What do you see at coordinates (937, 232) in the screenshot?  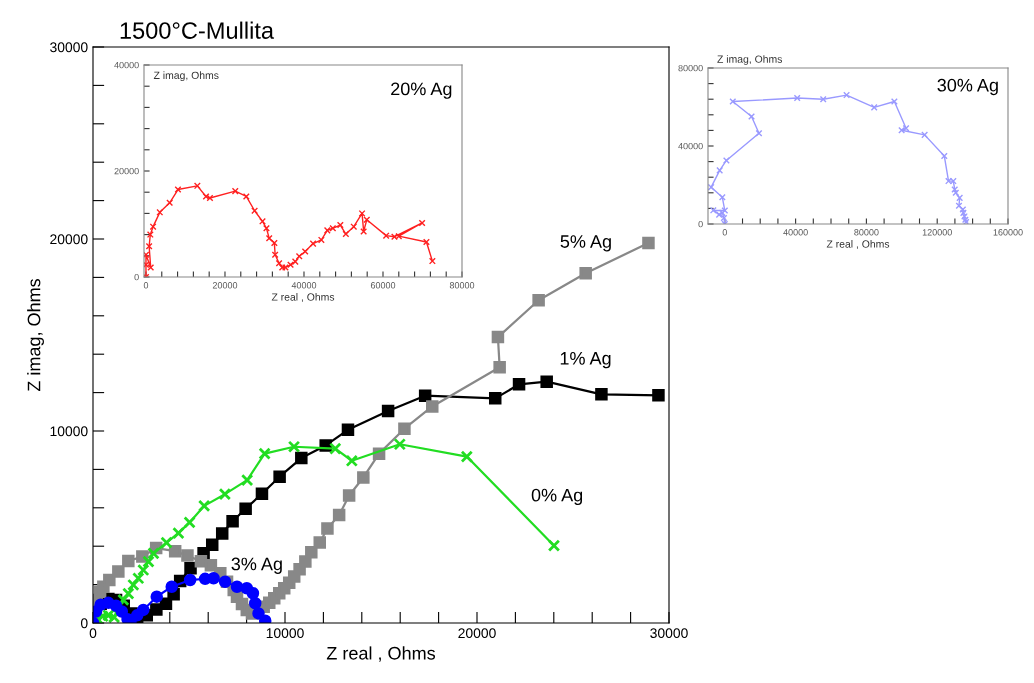 I see `x-tick-label: 120000` at bounding box center [937, 232].